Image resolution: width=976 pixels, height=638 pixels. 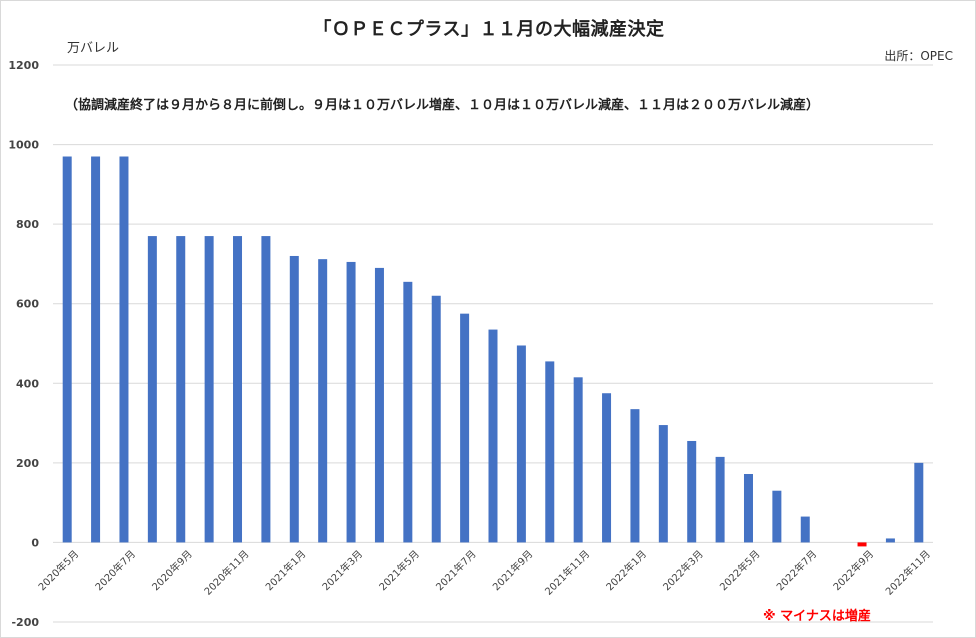 I want to click on x-tick-label: 2022年3月, so click(x=683, y=570).